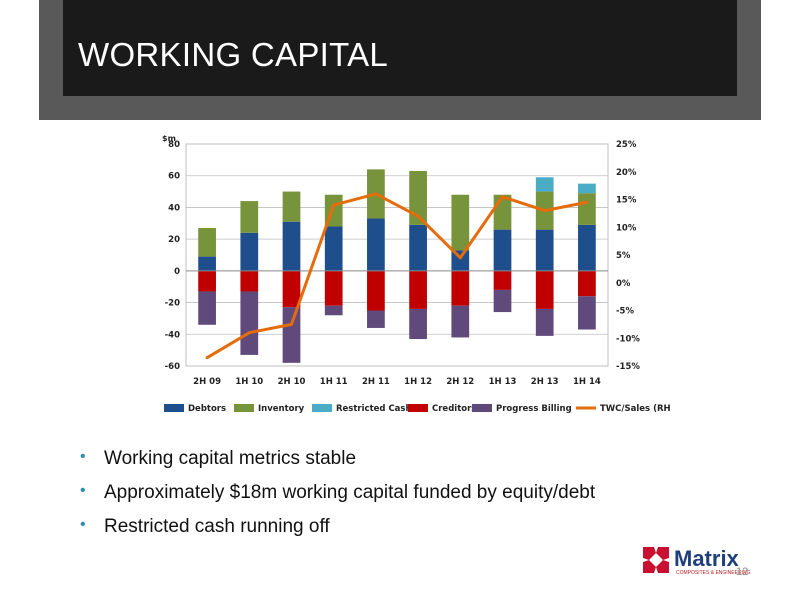 The image size is (800, 600). Describe the element at coordinates (207, 382) in the screenshot. I see `x-tick-label: 2H 09` at that location.